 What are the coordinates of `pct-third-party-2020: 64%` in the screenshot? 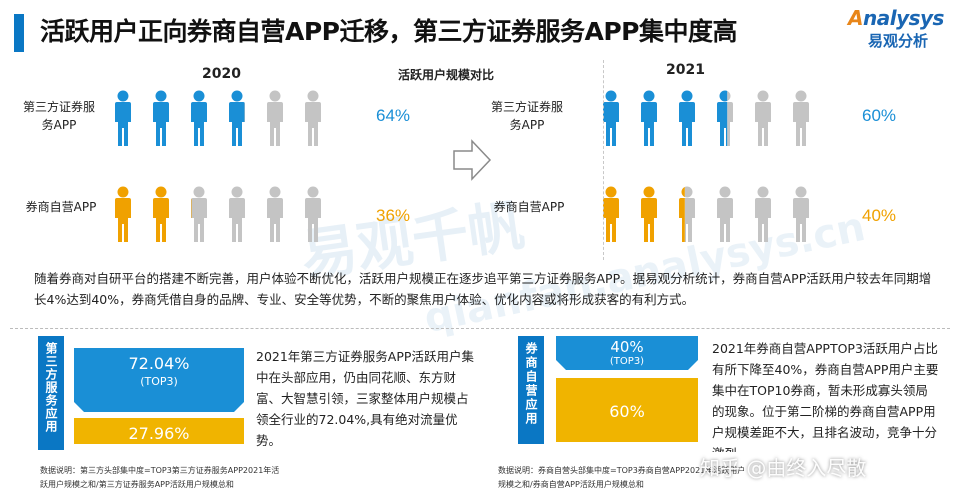 It's located at (393, 115).